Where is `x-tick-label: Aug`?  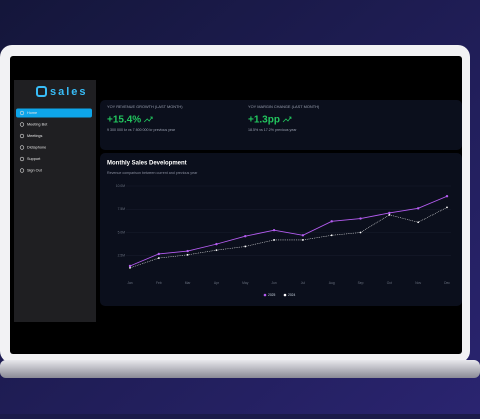
x-tick-label: Aug is located at coordinates (332, 283).